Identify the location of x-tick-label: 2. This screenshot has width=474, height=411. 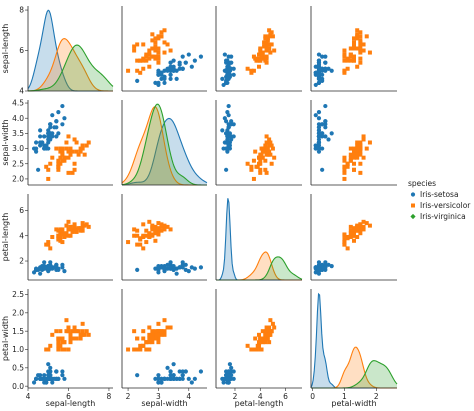
(376, 396).